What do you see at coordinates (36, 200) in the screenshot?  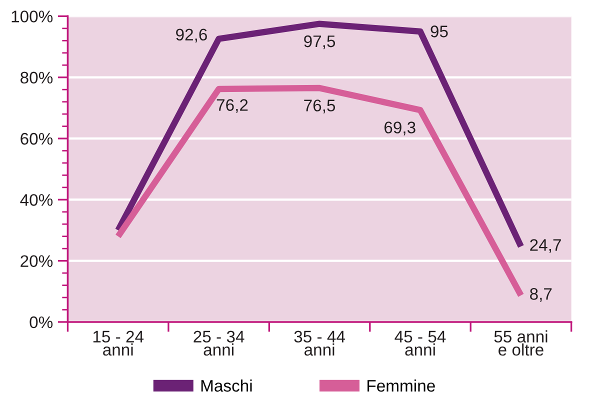 I see `y-tick-label: 40%` at bounding box center [36, 200].